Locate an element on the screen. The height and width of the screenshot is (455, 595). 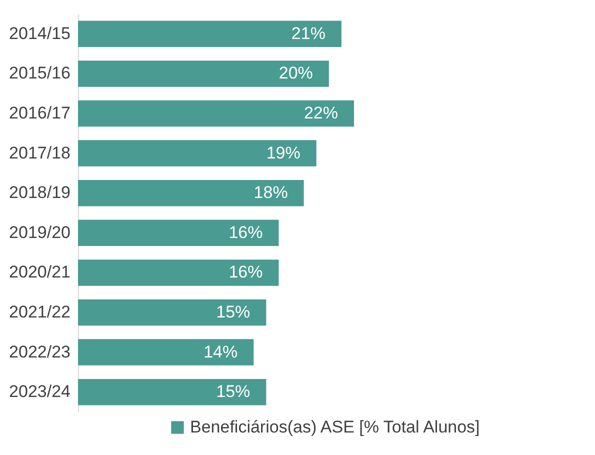
y-tick-label: 2015/16 is located at coordinates (39, 73).